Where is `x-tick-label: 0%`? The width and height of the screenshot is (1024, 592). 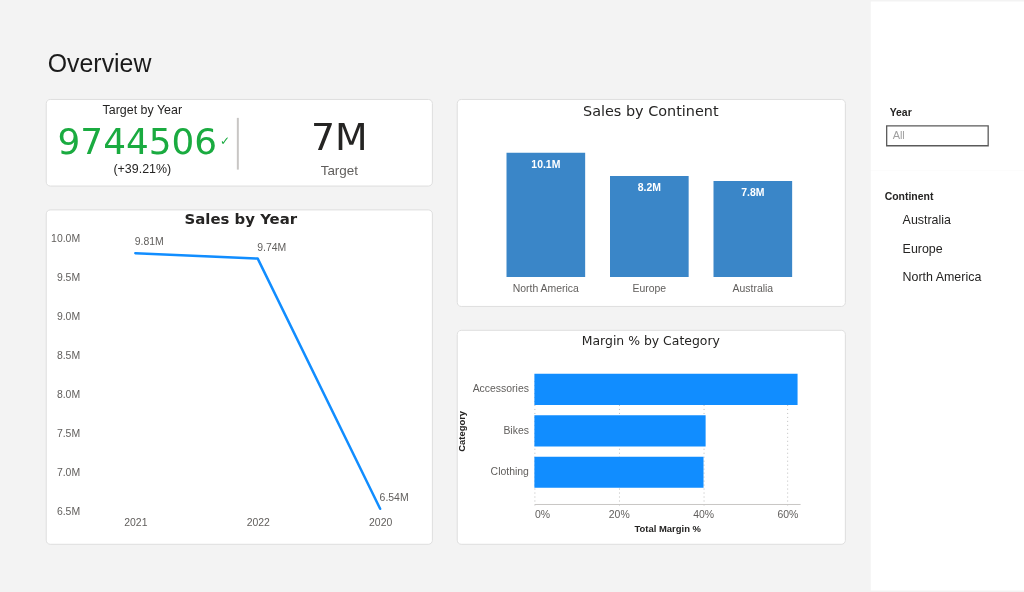 x-tick-label: 0% is located at coordinates (542, 515).